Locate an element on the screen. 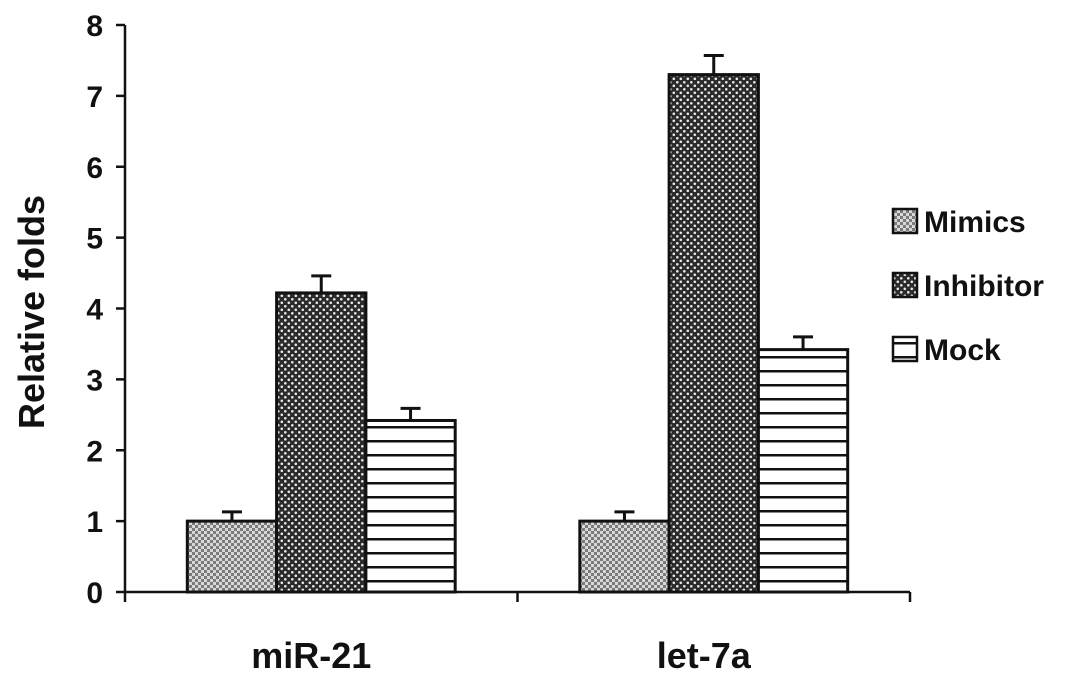 The height and width of the screenshot is (676, 1087). y-tick-label: 3 is located at coordinates (94, 380).